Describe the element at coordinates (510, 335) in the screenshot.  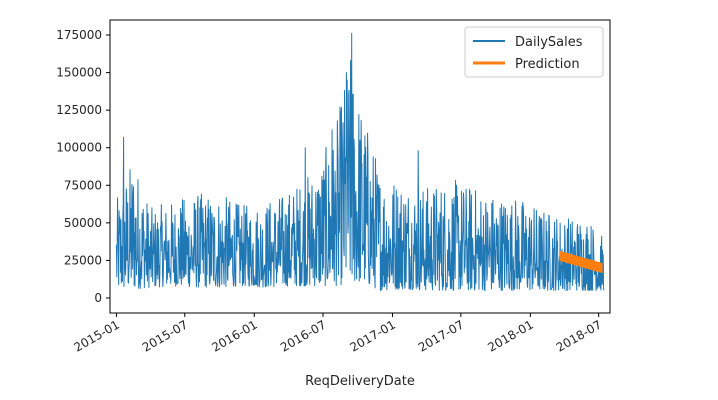
I see `x-tick-label: 2018-01` at that location.